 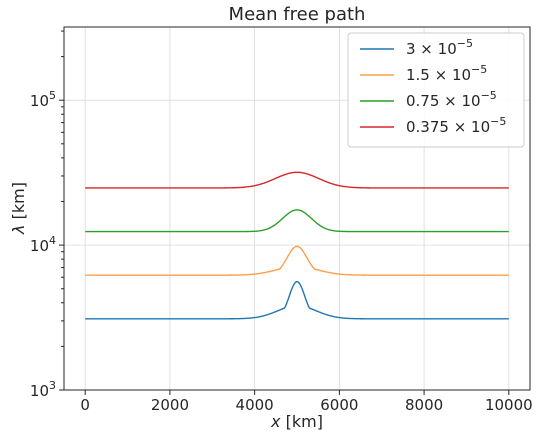 I want to click on x-tick-label: 10000, so click(x=509, y=405).